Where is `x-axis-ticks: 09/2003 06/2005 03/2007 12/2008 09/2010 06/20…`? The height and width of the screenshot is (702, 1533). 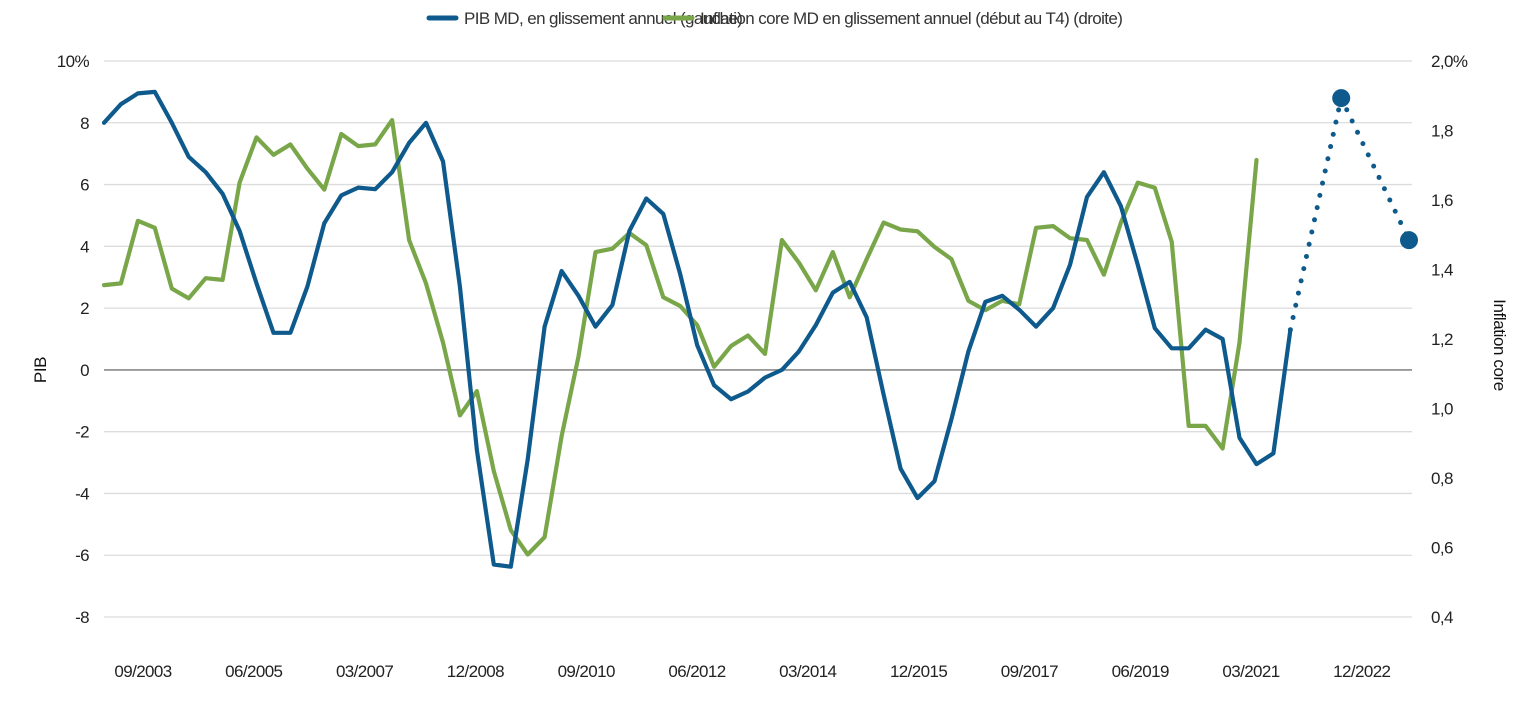
x-axis-ticks: 09/2003 06/2005 03/2007 12/2008 09/2010 06/20… is located at coordinates (752, 671).